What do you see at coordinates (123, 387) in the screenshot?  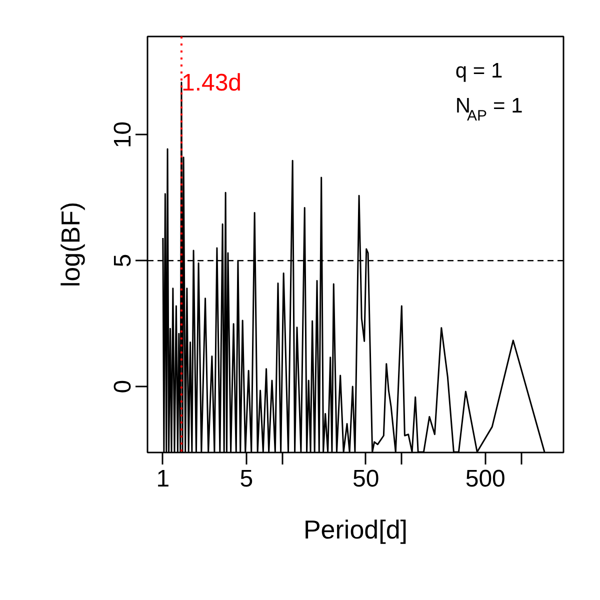 I see `y-tick-label: 0` at bounding box center [123, 387].